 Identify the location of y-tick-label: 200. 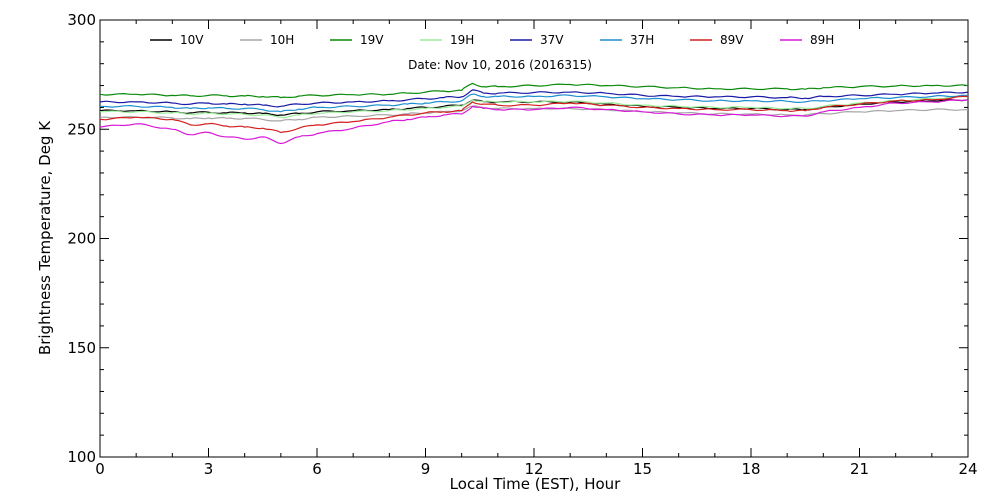
(81, 239).